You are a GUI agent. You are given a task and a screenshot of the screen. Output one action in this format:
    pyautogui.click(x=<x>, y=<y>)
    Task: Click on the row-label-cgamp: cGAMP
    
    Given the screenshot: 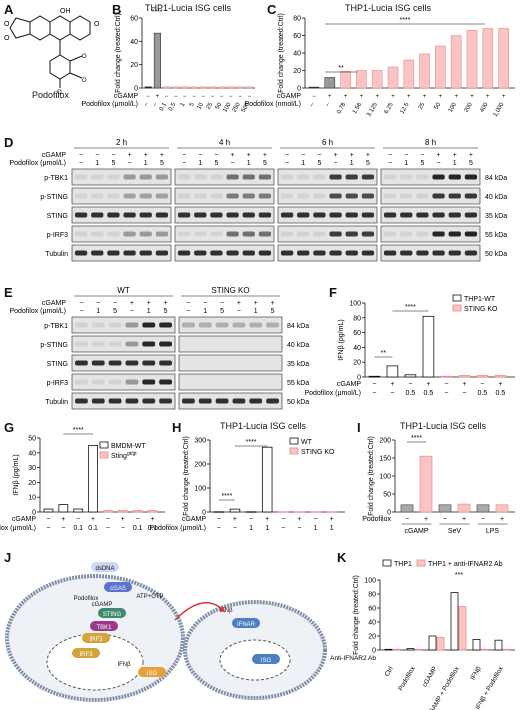 What is the action you would take?
    pyautogui.click(x=54, y=155)
    